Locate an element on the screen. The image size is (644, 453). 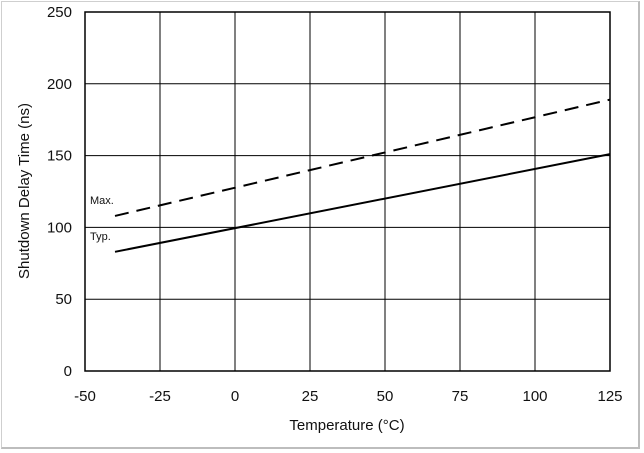
x-tick-label: -25 is located at coordinates (160, 396).